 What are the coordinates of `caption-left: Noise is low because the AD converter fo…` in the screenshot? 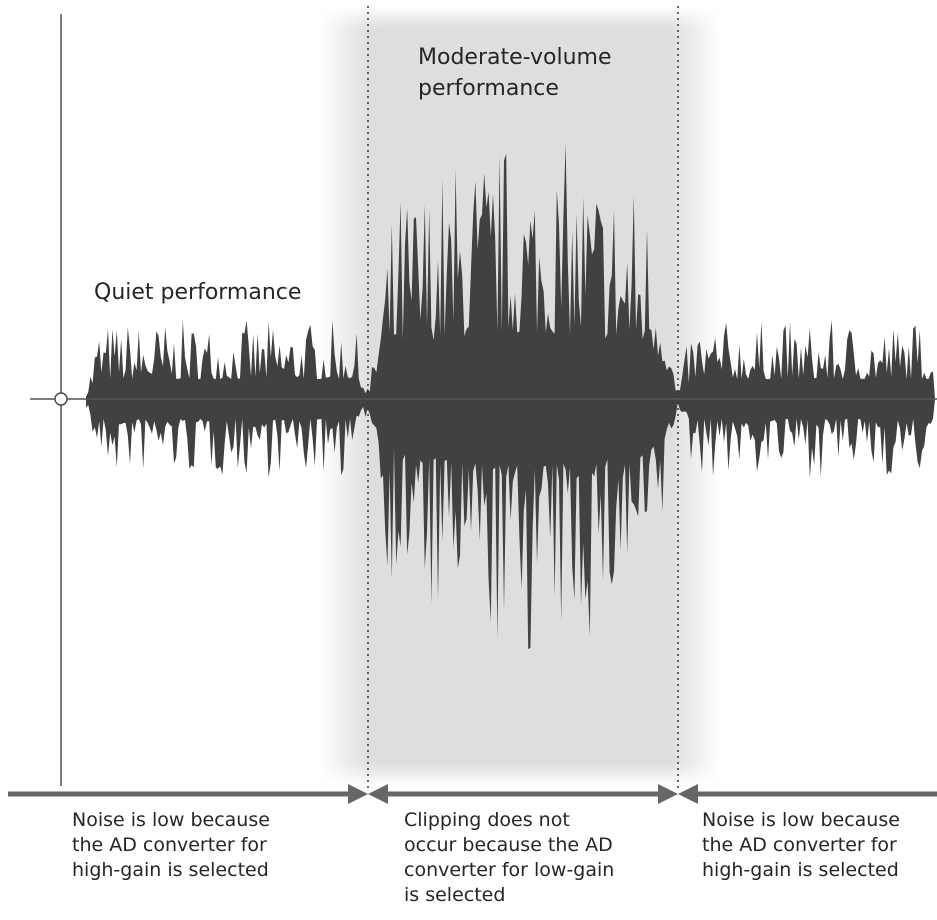 It's located at (171, 845).